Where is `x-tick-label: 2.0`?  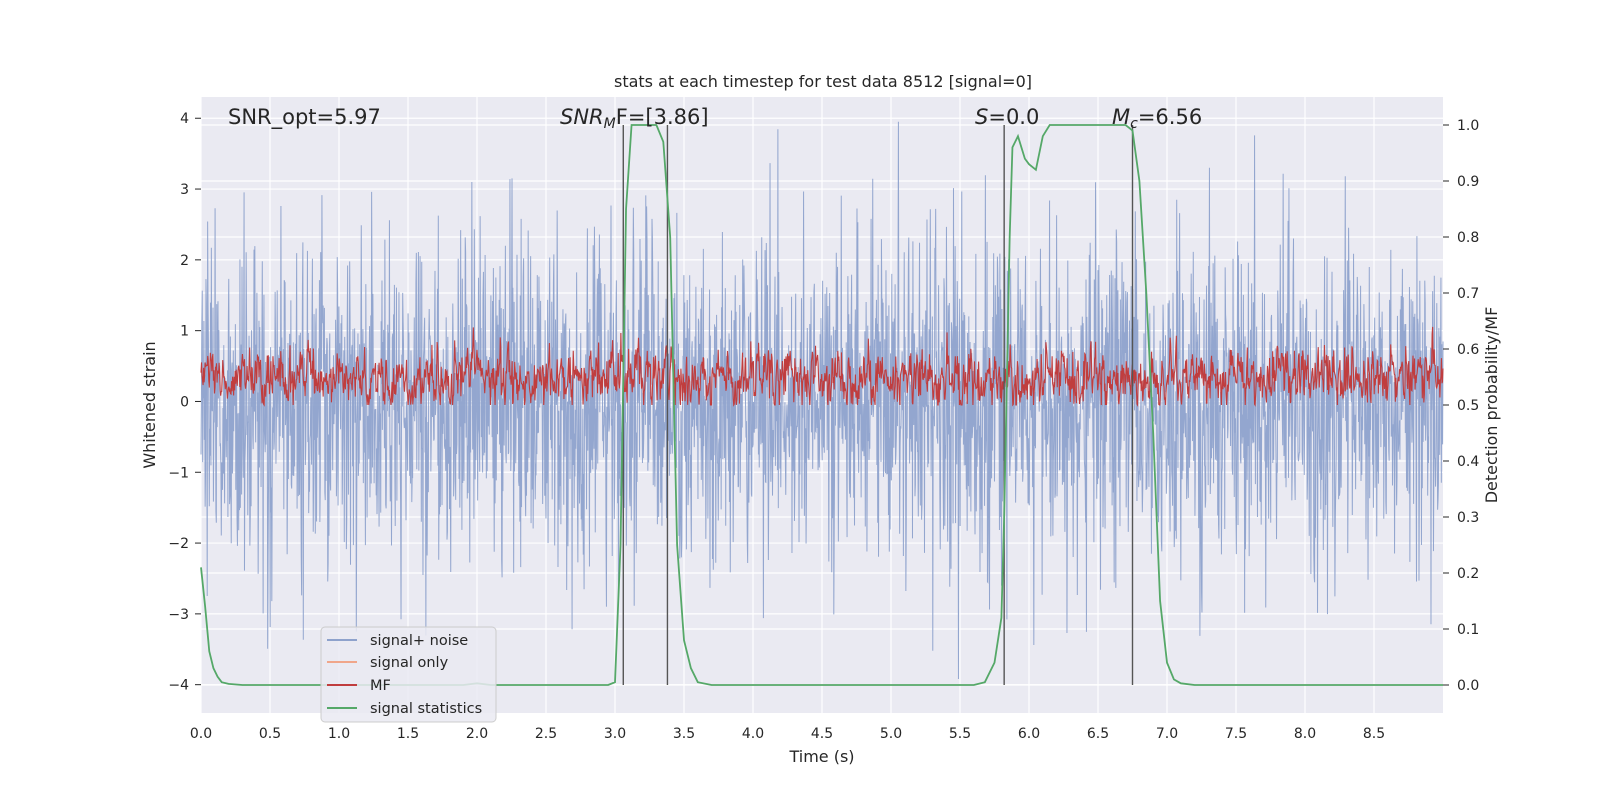 x-tick-label: 2.0 is located at coordinates (477, 734).